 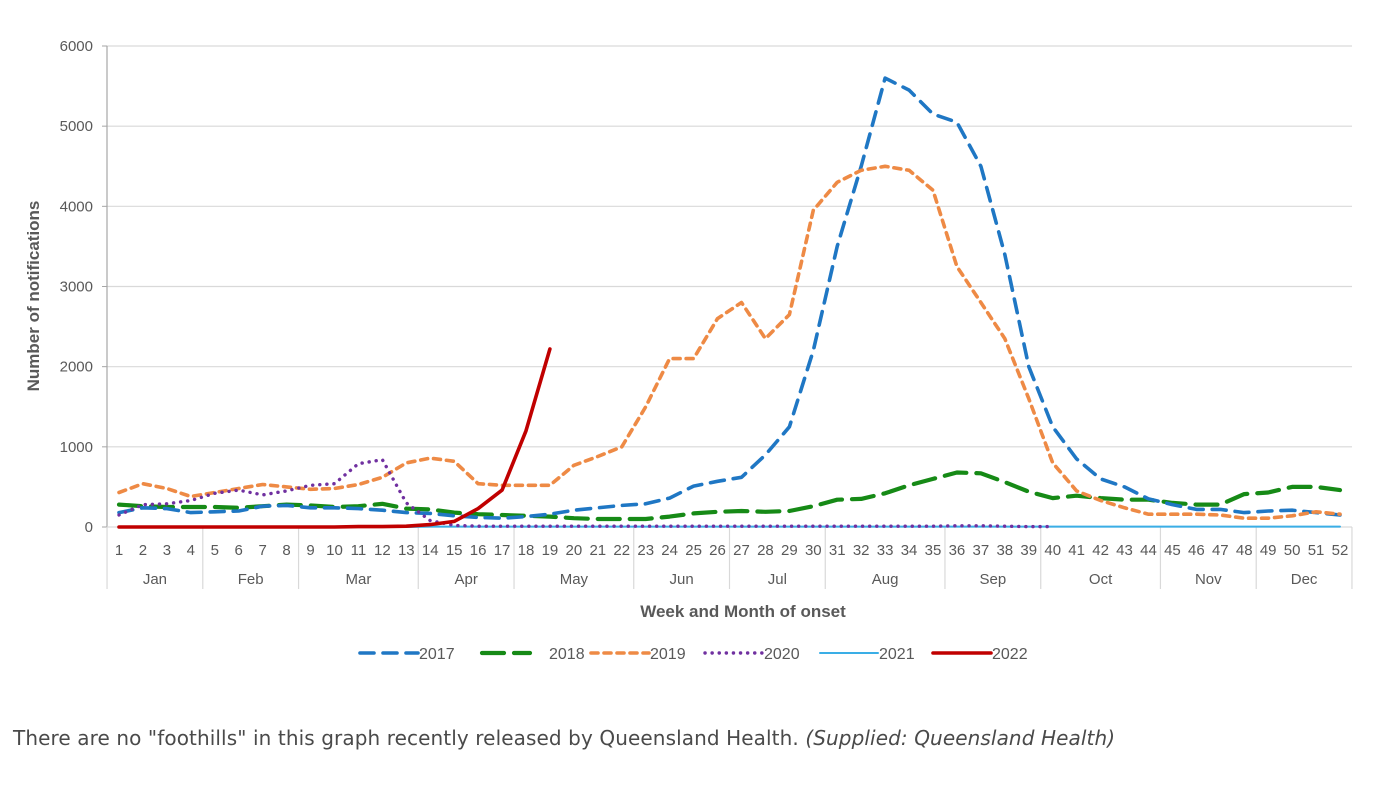 I want to click on x-tick-label: 20, so click(x=574, y=550).